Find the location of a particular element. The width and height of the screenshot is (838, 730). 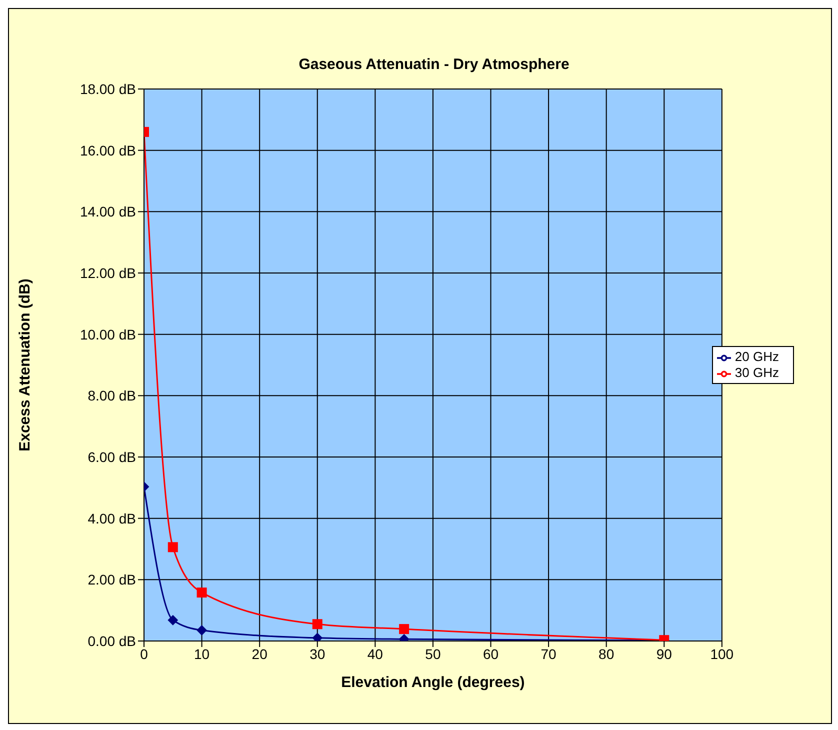

y-tick-label: 6.00 dB is located at coordinates (112, 456).